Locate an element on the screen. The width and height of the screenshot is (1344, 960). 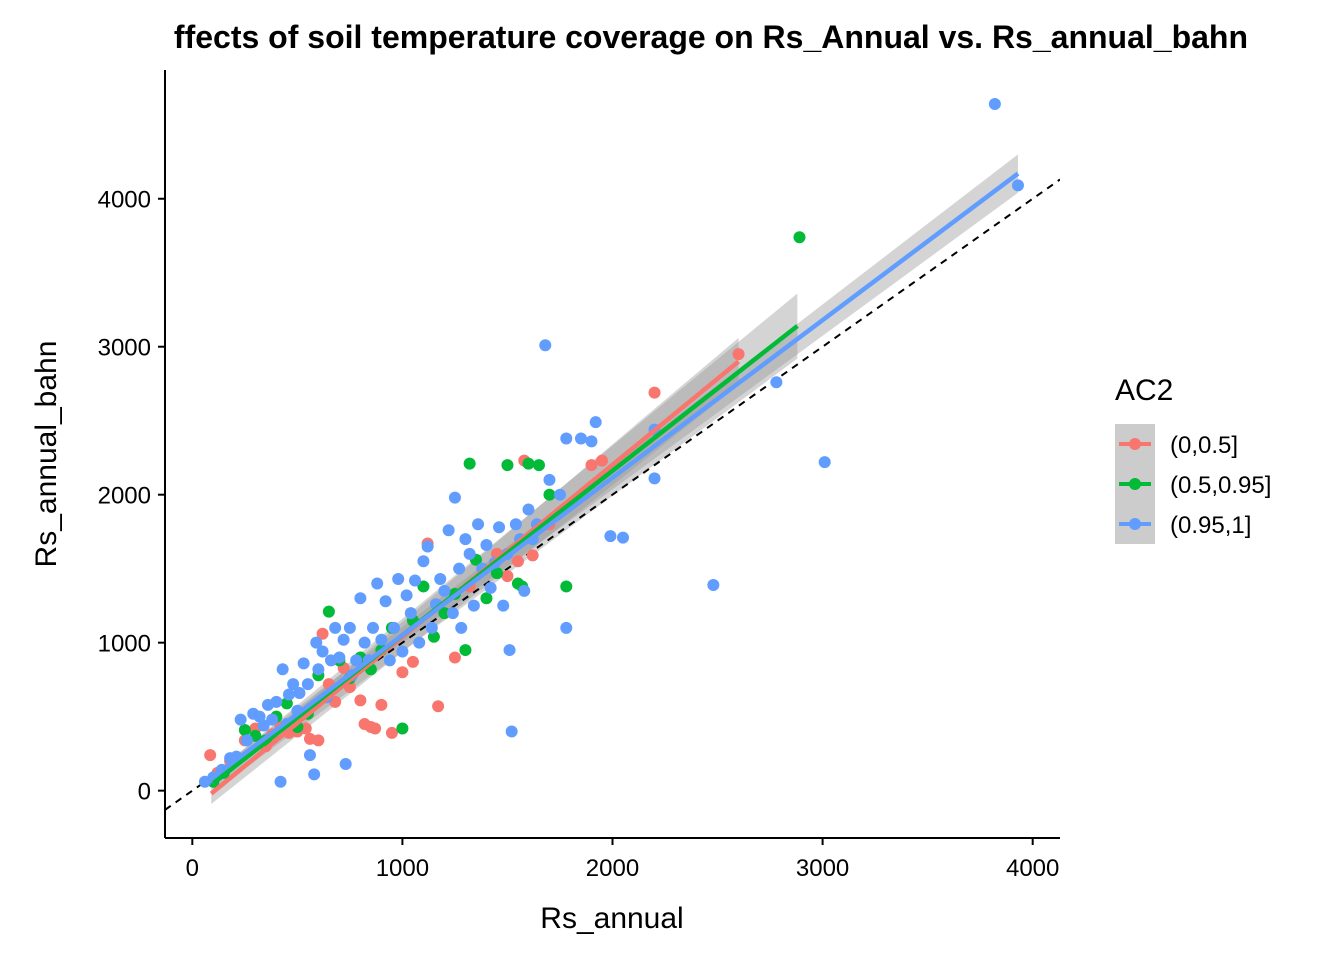
y-axis-title: Rs_annual_bahn is located at coordinates (46, 454).